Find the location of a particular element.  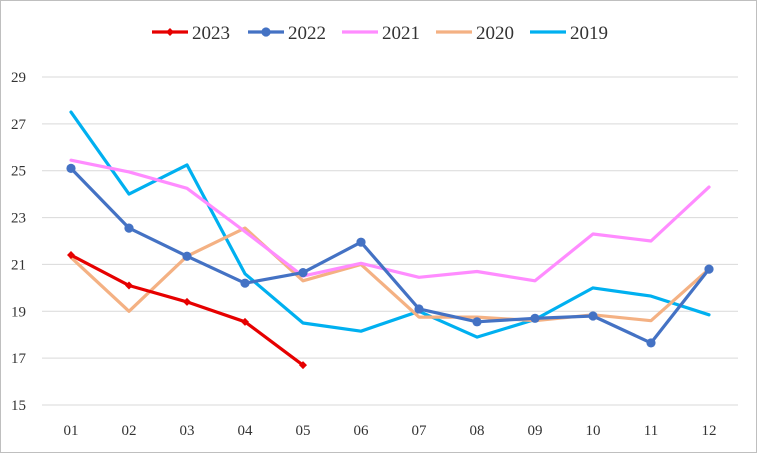

x-tick-label-08: 08 is located at coordinates (477, 431).